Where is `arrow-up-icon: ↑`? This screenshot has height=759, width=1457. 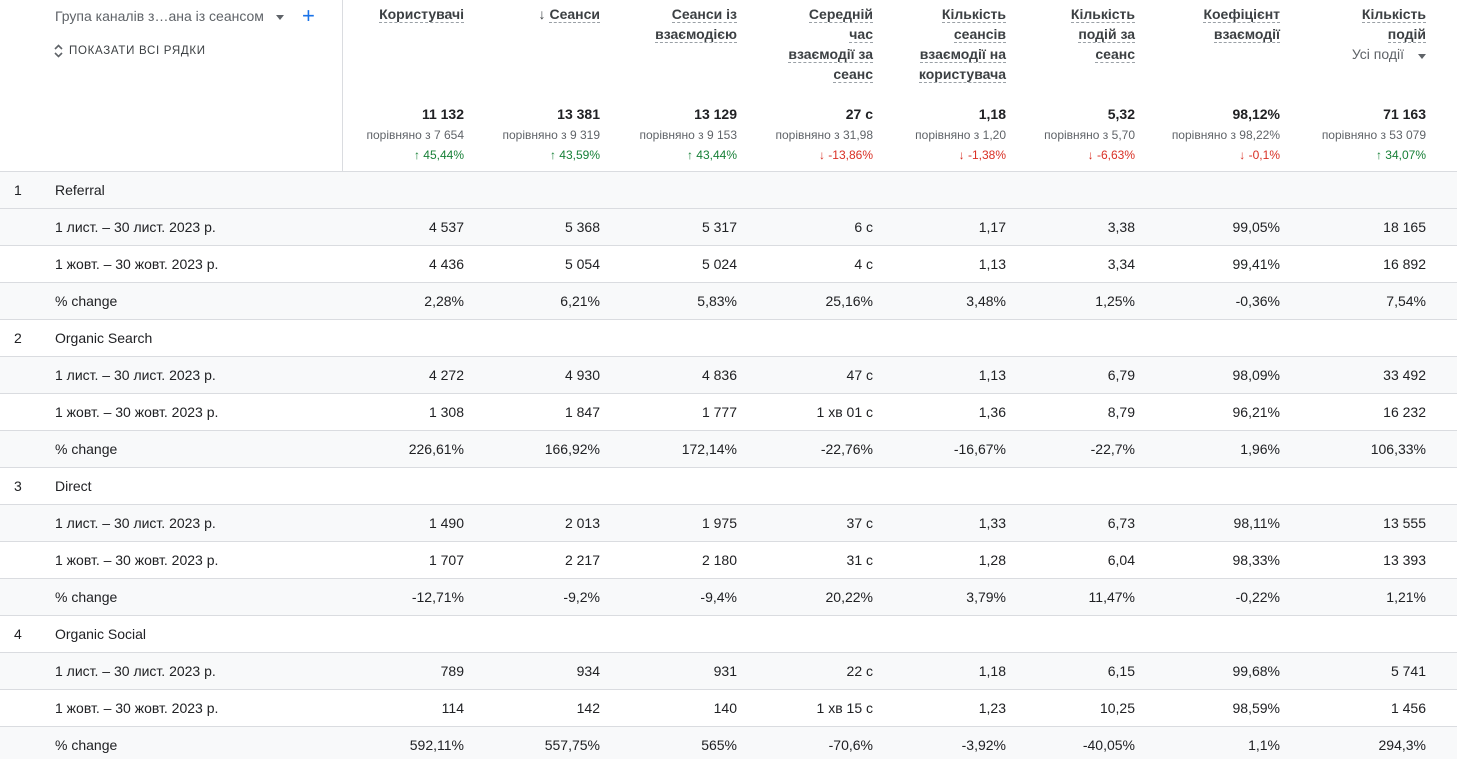 arrow-up-icon: ↑ is located at coordinates (418, 155).